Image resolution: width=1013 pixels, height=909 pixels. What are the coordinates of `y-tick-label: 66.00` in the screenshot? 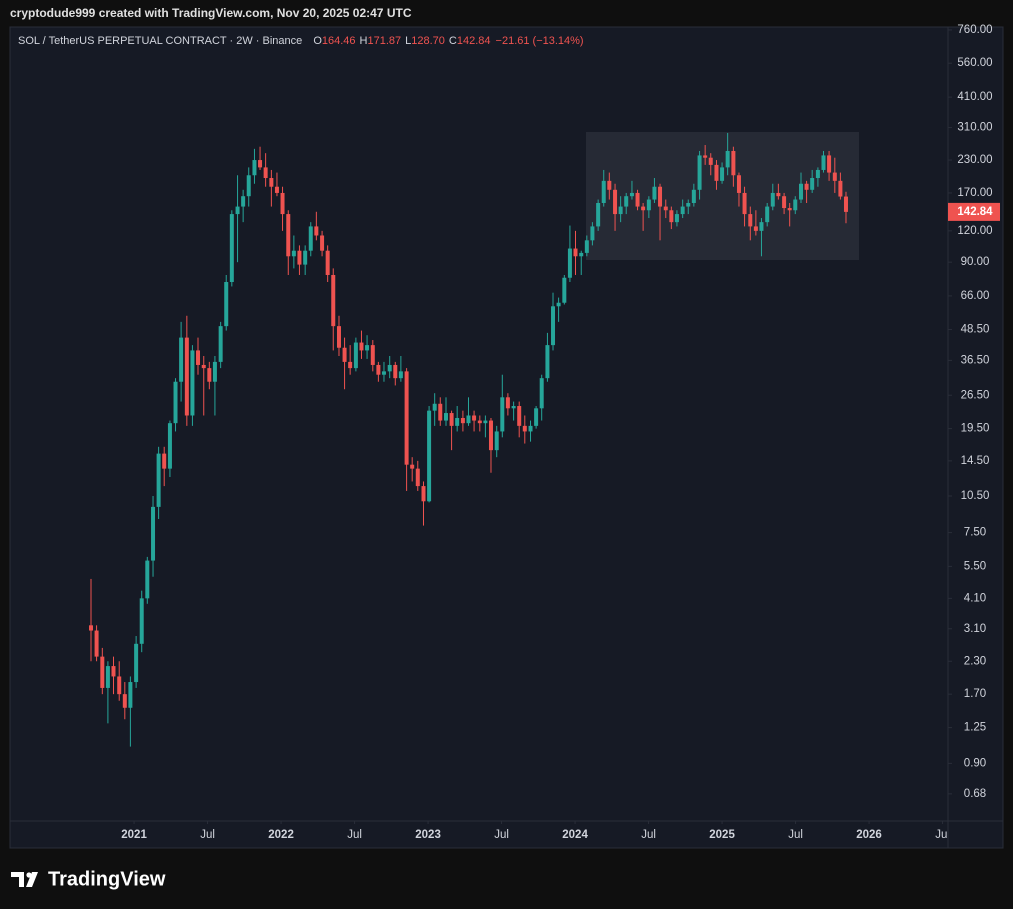 It's located at (975, 296).